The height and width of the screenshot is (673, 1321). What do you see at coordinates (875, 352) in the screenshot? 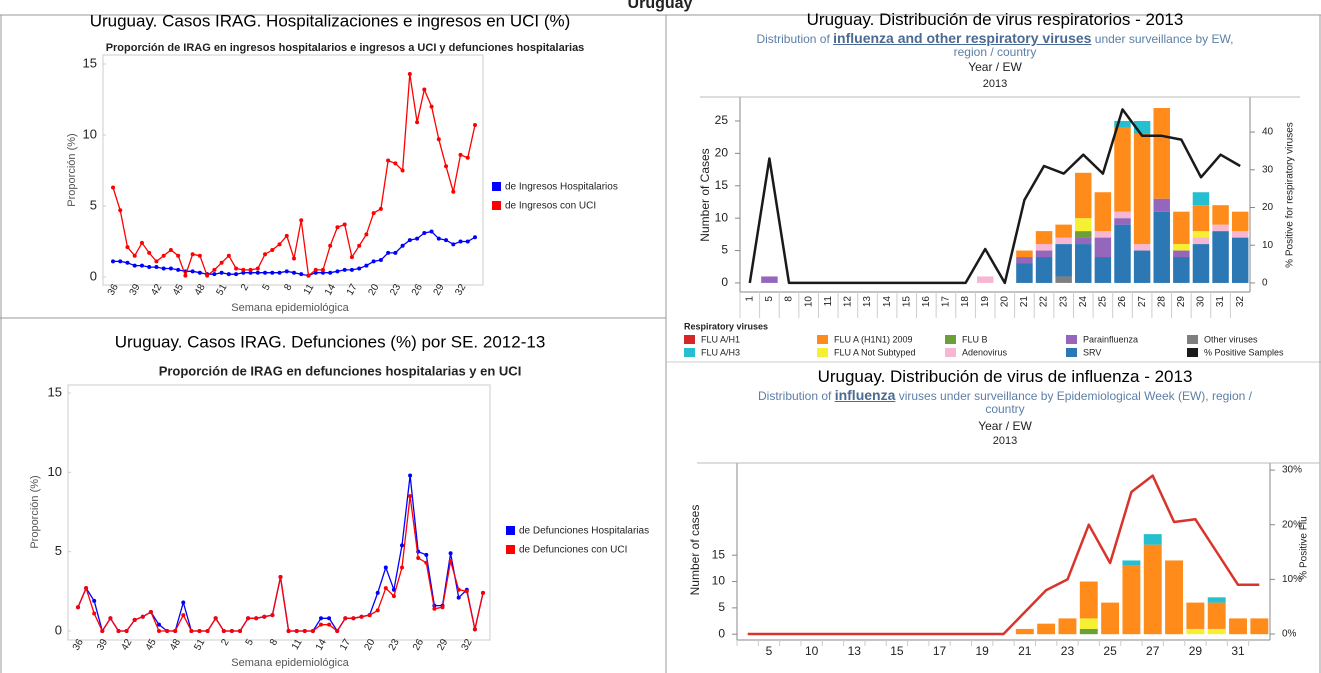
I see `legend-label: FLU A Not Subtyped` at bounding box center [875, 352].